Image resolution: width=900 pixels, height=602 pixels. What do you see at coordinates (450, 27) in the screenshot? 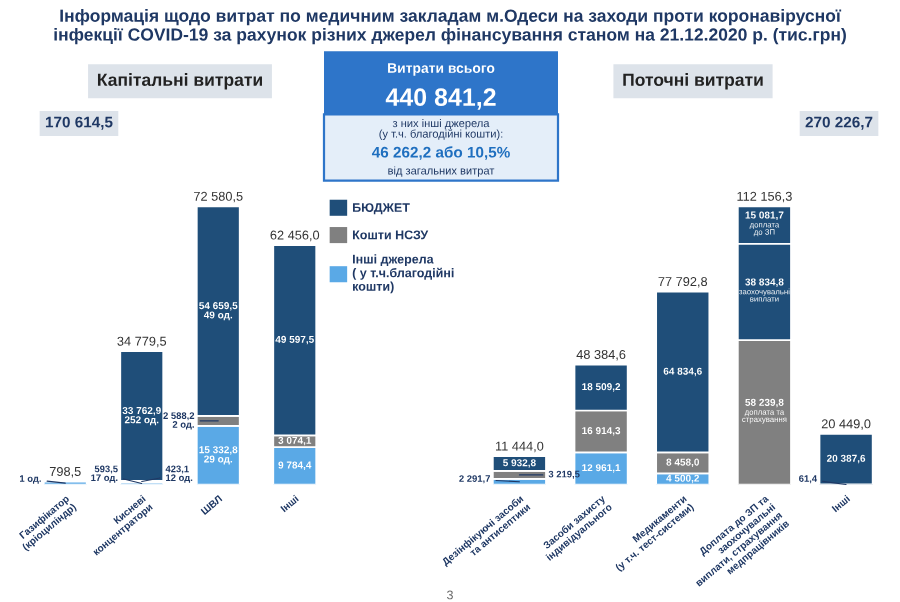
I see `text: Інформація щодо витрат по медичним закладам м.Одеси на заходи проти коронавірусної інфекції COVID-19 за рахунок різних джерел фінансування станом на 21.12.2020 р. (тис.грн)` at bounding box center [450, 27].